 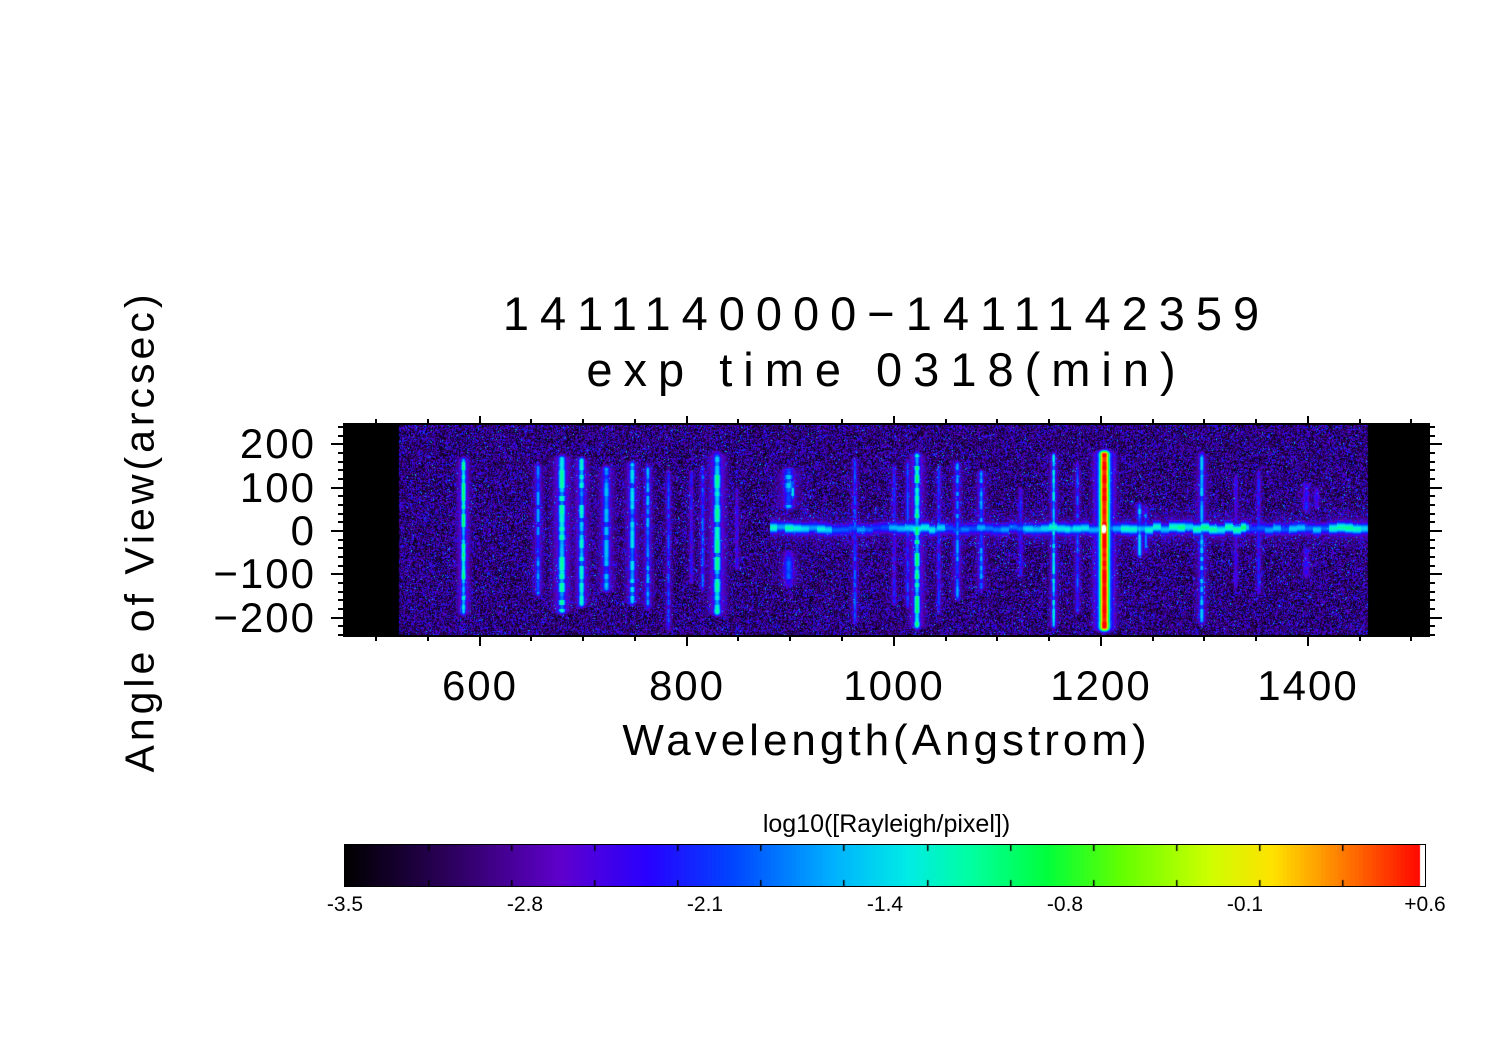 What do you see at coordinates (1065, 904) in the screenshot?
I see `colorbar-tick-label: -0.8` at bounding box center [1065, 904].